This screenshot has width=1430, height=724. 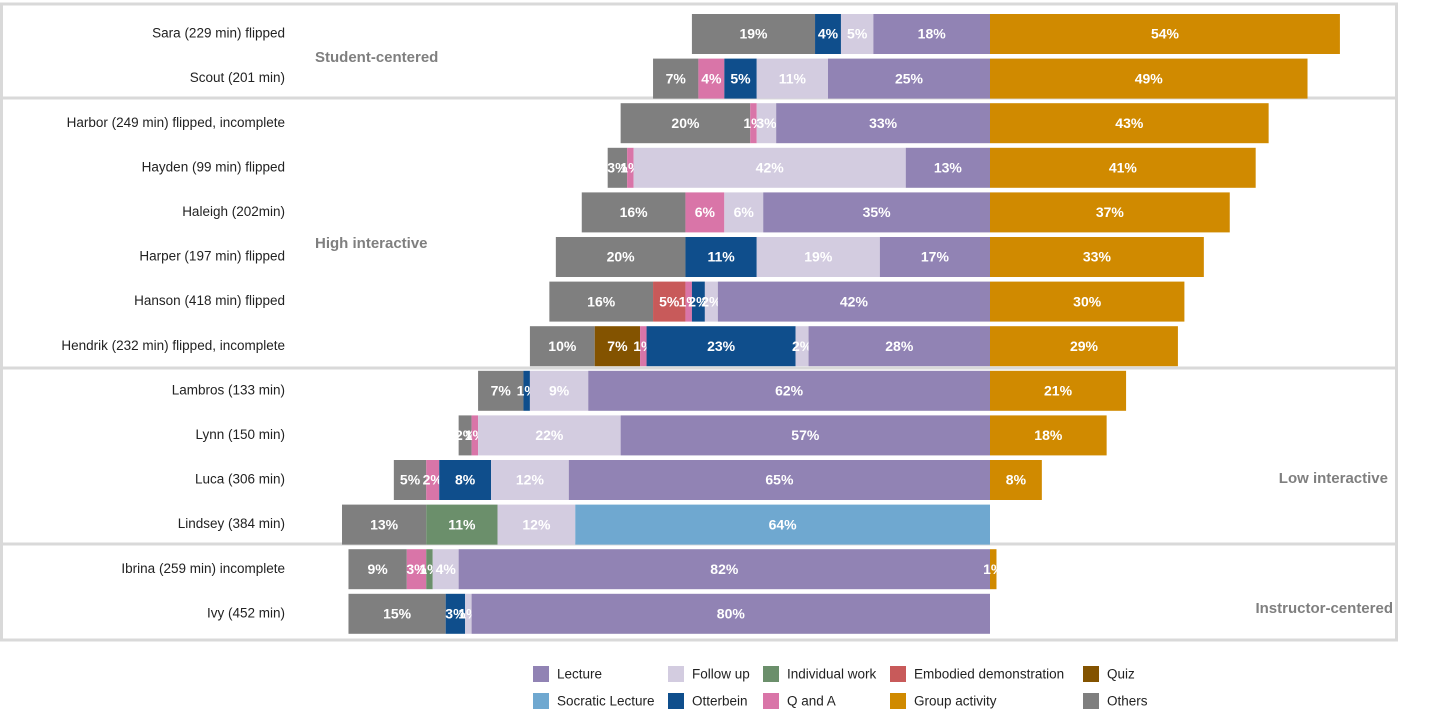 I want to click on group-label: High interactive, so click(x=371, y=243).